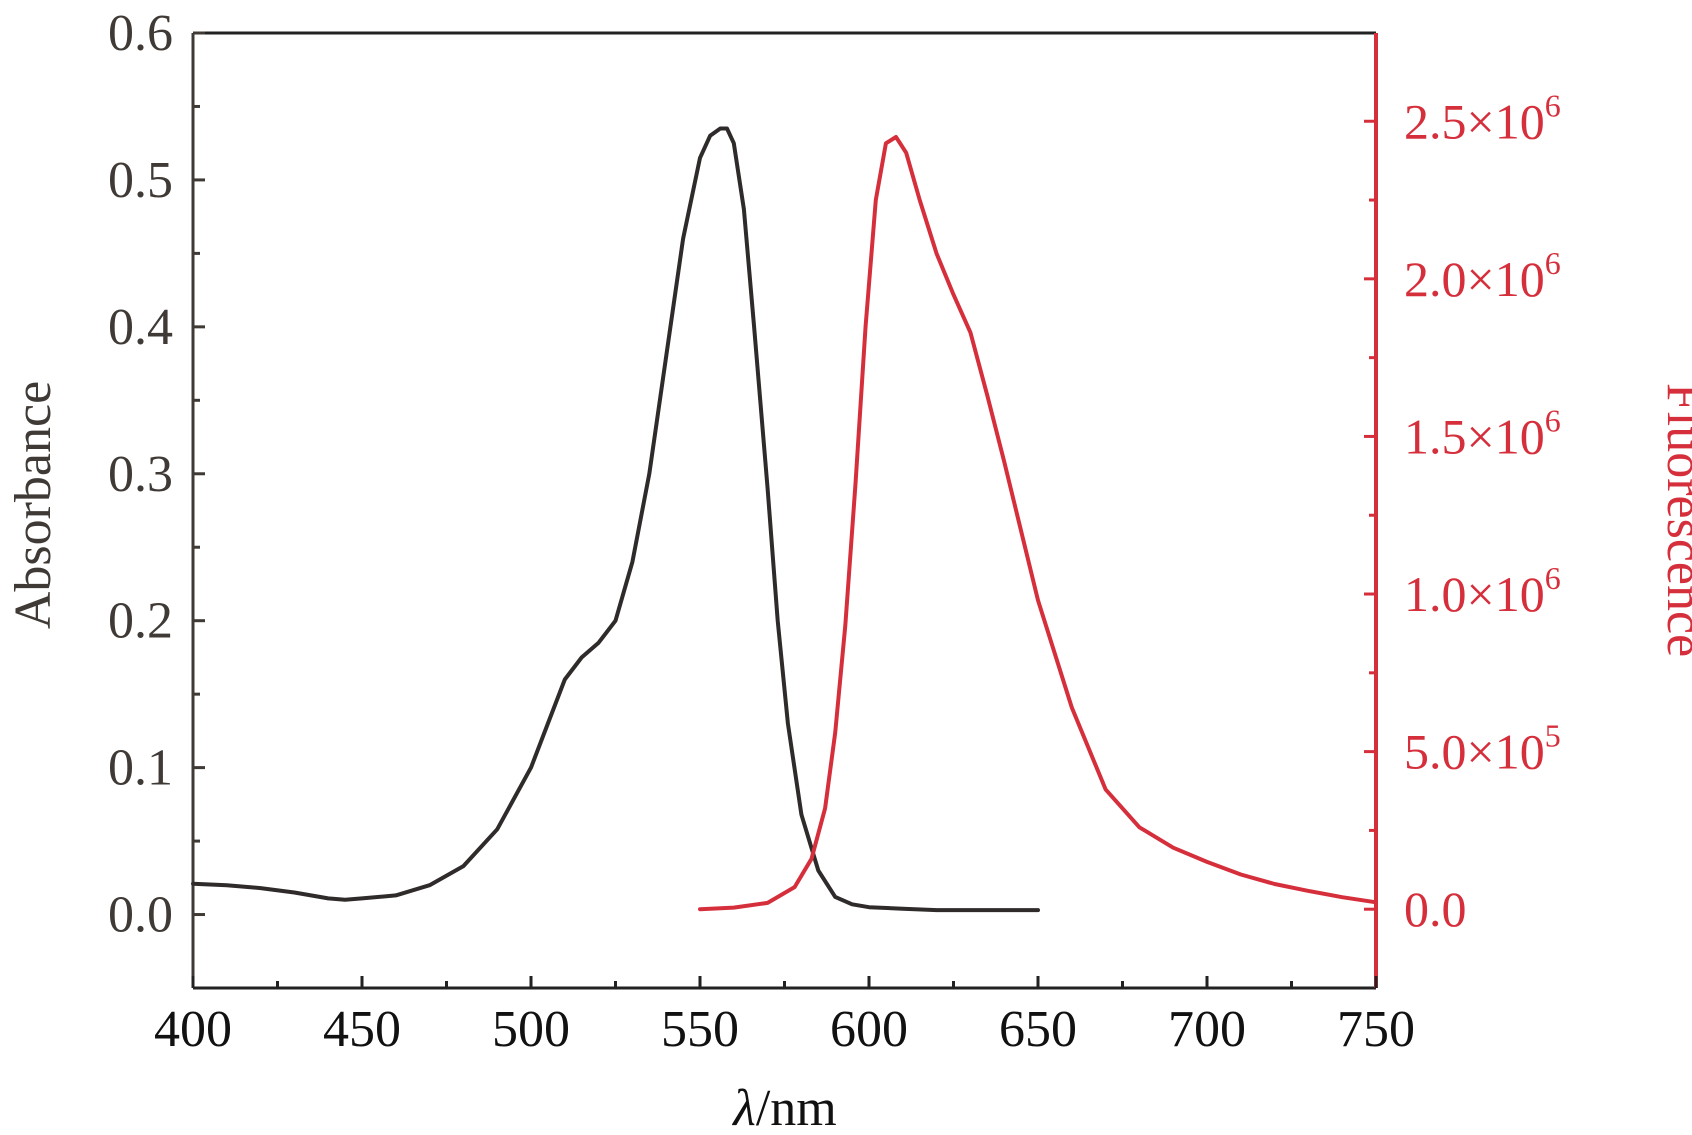 The width and height of the screenshot is (1692, 1135). Describe the element at coordinates (743, 1107) in the screenshot. I see `x-axis-variable: λ` at that location.